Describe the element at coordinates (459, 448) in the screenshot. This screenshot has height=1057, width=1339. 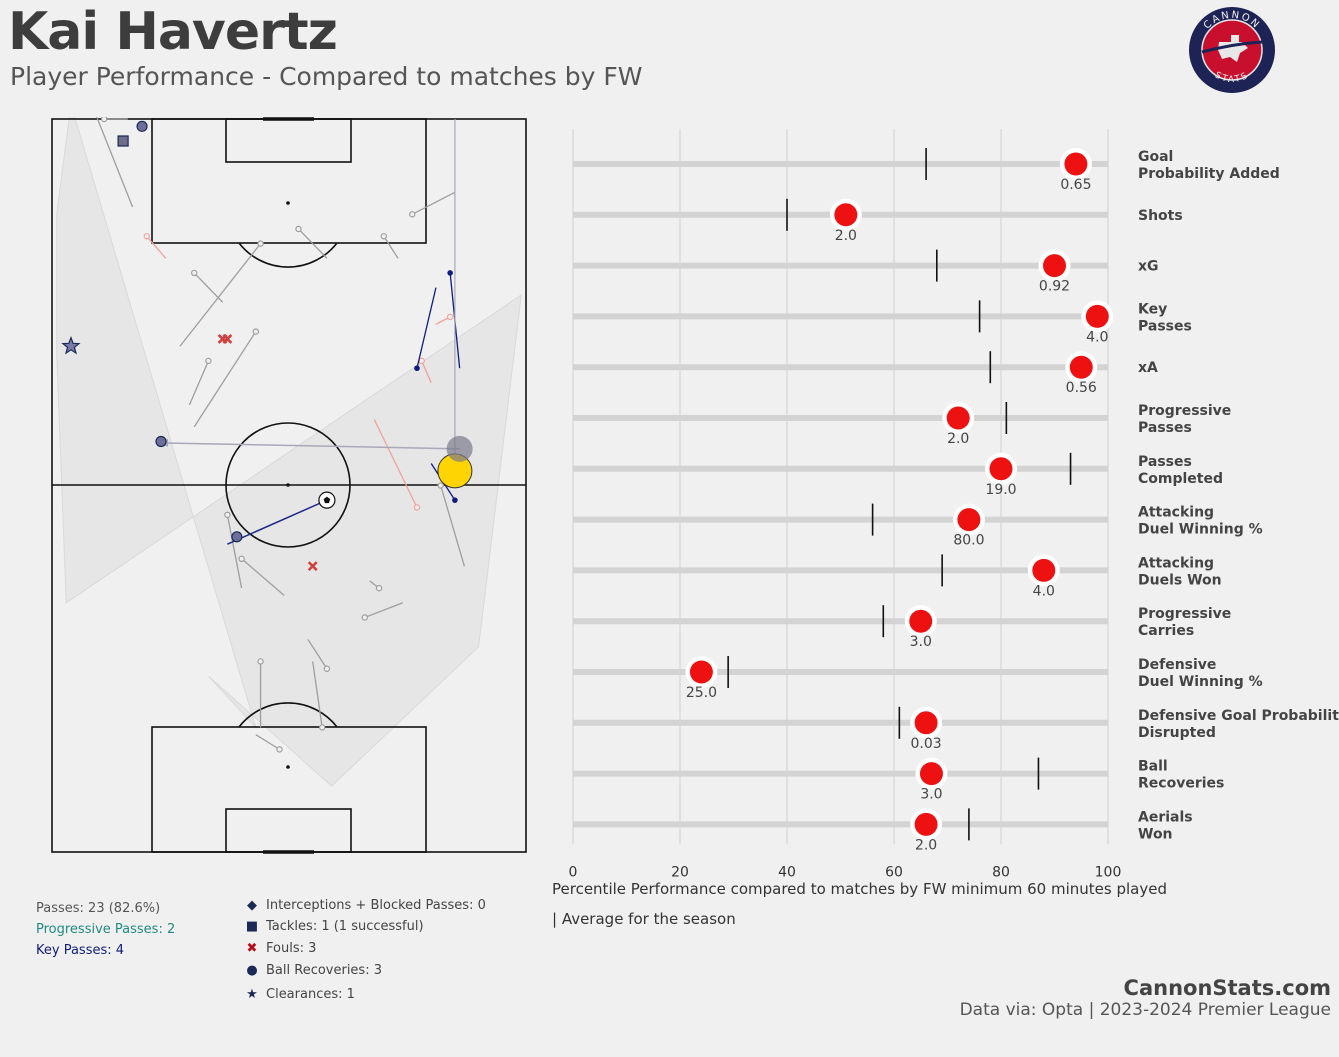
I see `shot-miss` at that location.